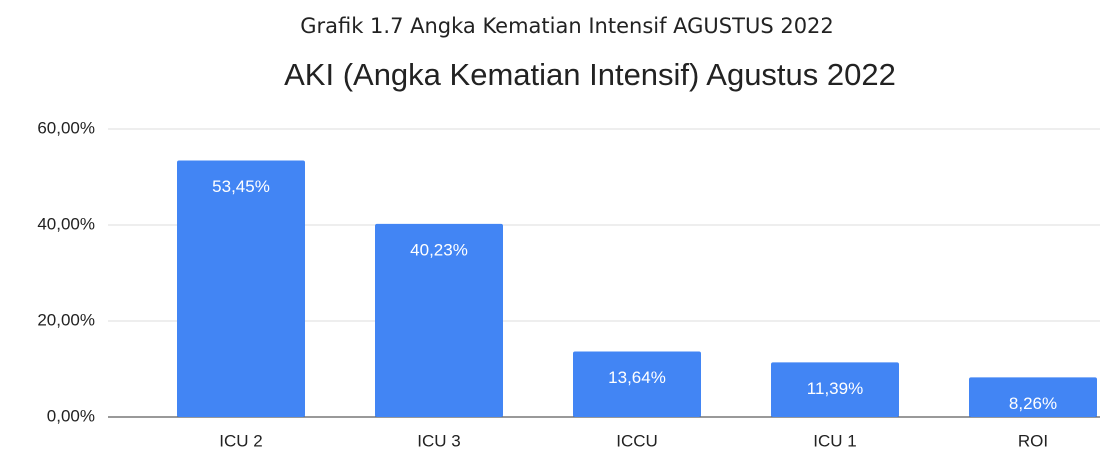  Describe the element at coordinates (438, 440) in the screenshot. I see `x-tick-label: ICU 3` at that location.